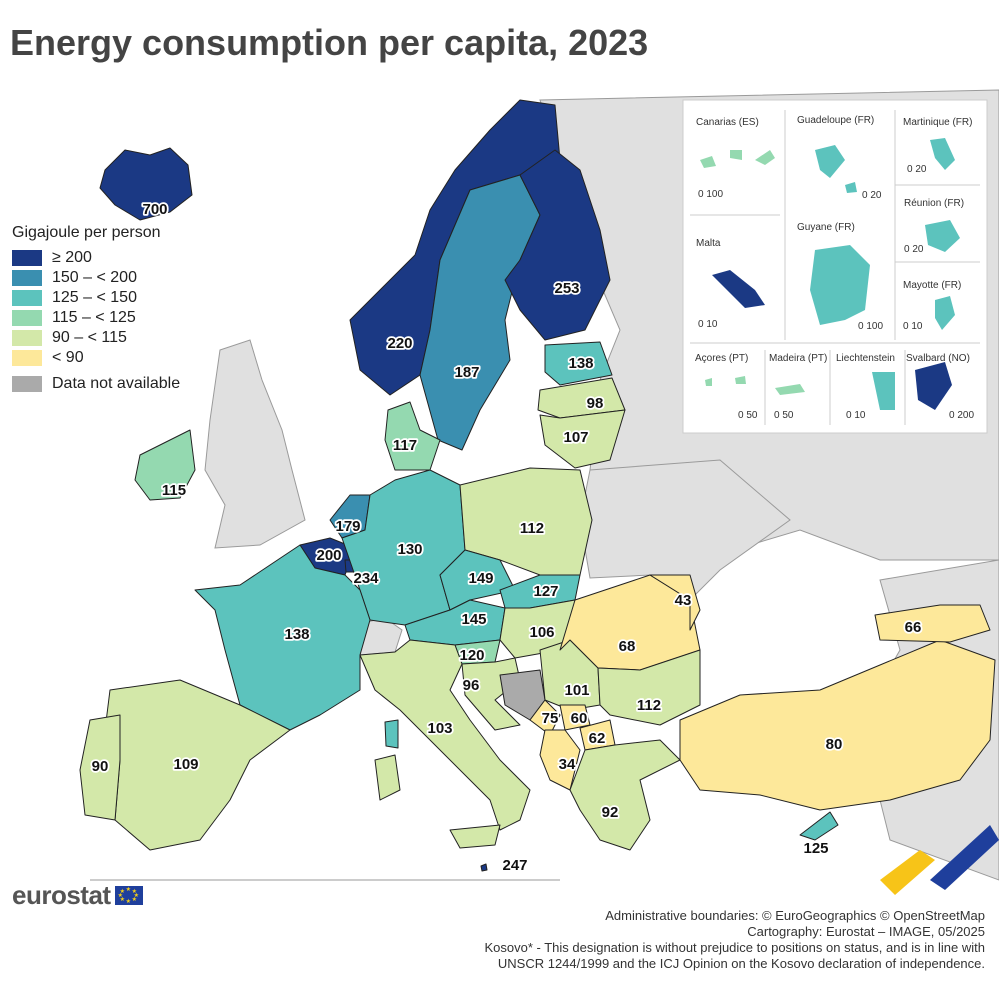  What do you see at coordinates (610, 812) in the screenshot?
I see `label-greece: 92` at bounding box center [610, 812].